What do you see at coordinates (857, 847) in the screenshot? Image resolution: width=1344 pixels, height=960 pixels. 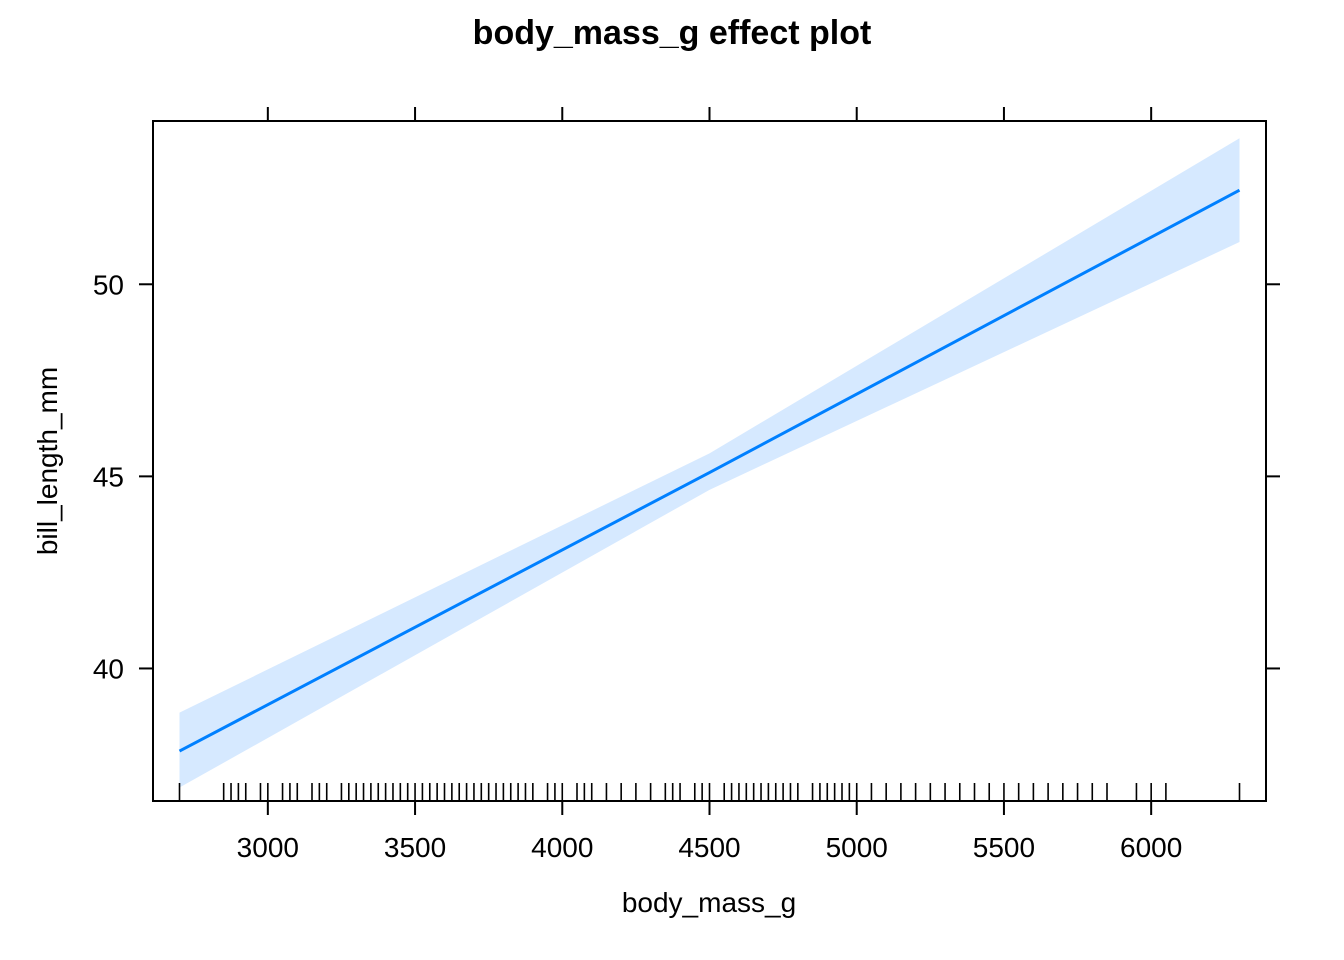 I see `x-tick-label: 5000` at bounding box center [857, 847].